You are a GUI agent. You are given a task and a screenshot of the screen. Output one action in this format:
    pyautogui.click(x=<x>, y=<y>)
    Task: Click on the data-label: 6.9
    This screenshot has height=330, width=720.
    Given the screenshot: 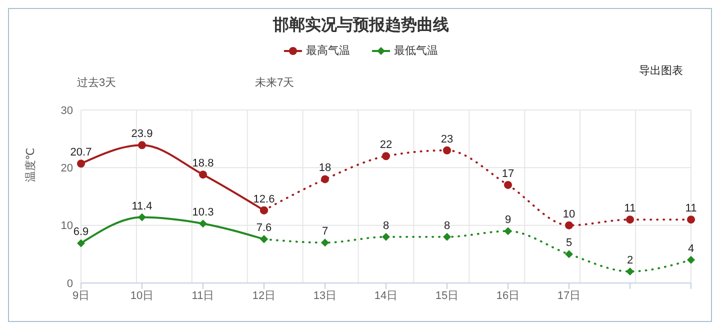 What is the action you would take?
    pyautogui.click(x=81, y=232)
    